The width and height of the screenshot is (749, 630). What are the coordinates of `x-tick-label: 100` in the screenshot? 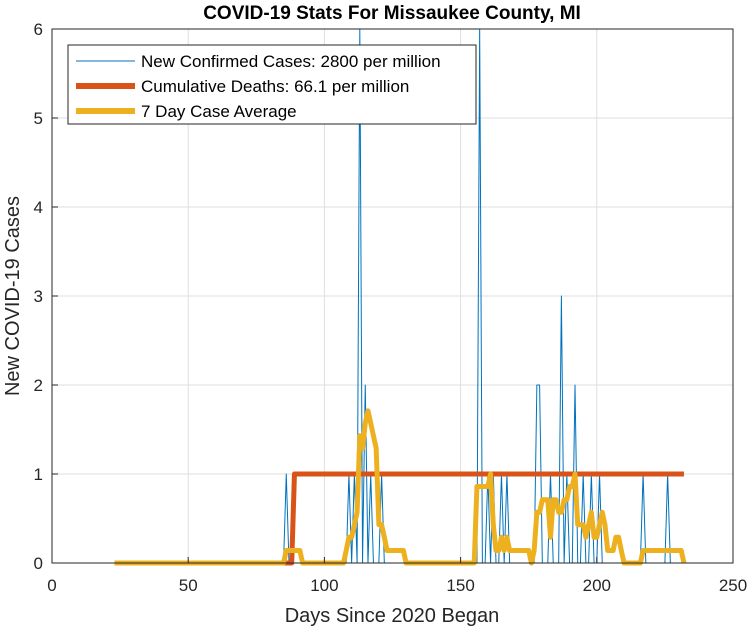 It's located at (324, 585).